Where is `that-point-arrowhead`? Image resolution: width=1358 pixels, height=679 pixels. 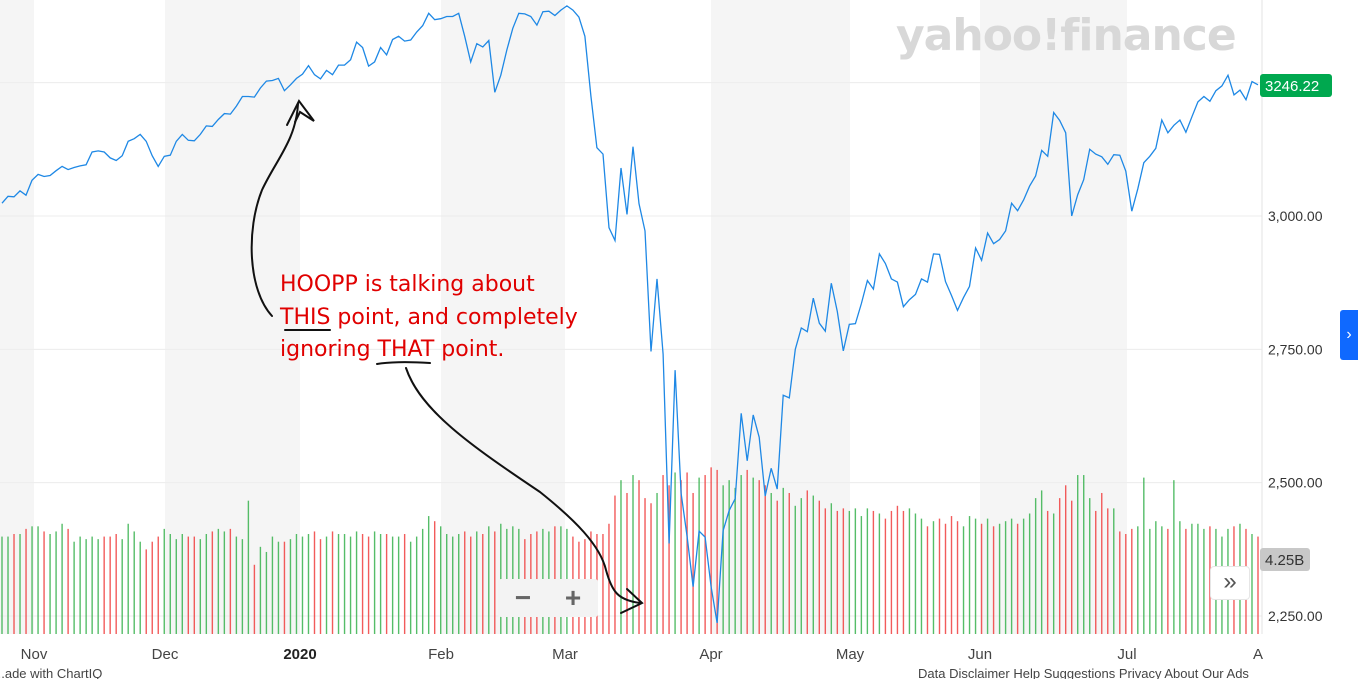
that-point-arrowhead is located at coordinates (632, 601).